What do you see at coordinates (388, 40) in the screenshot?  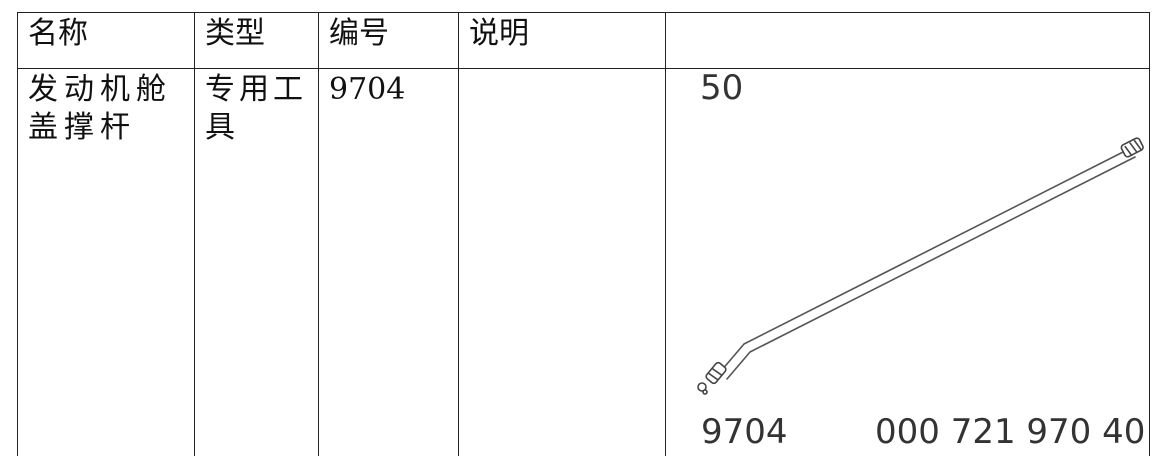 I see `header-number: 编号` at bounding box center [388, 40].